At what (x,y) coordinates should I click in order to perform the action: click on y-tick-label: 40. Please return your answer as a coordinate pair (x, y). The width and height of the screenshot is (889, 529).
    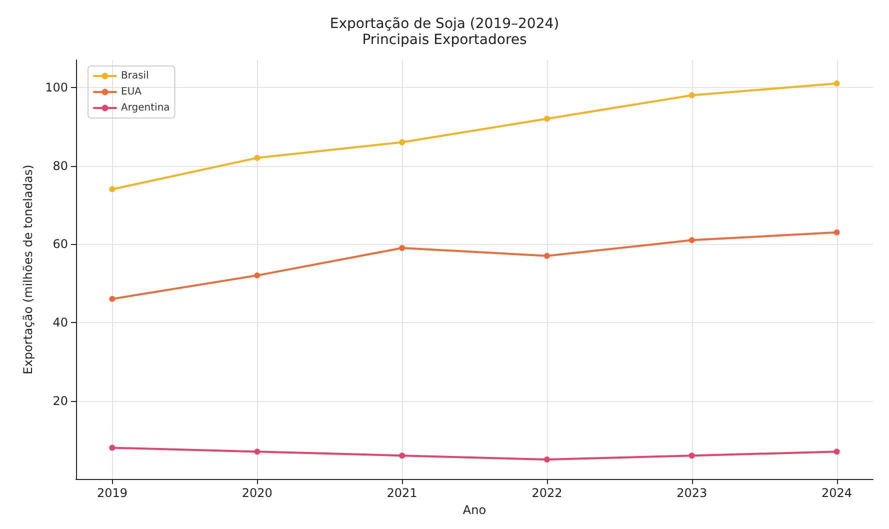
    Looking at the image, I should click on (60, 322).